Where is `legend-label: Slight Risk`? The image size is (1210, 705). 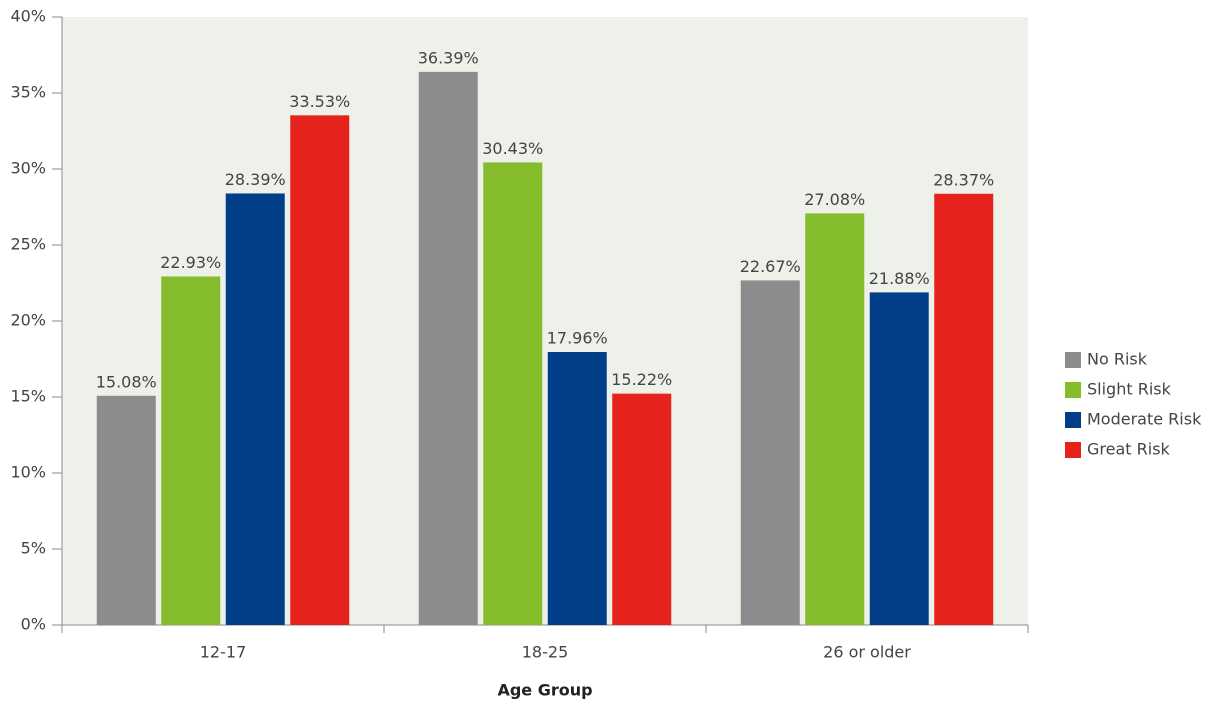 legend-label: Slight Risk is located at coordinates (1129, 389).